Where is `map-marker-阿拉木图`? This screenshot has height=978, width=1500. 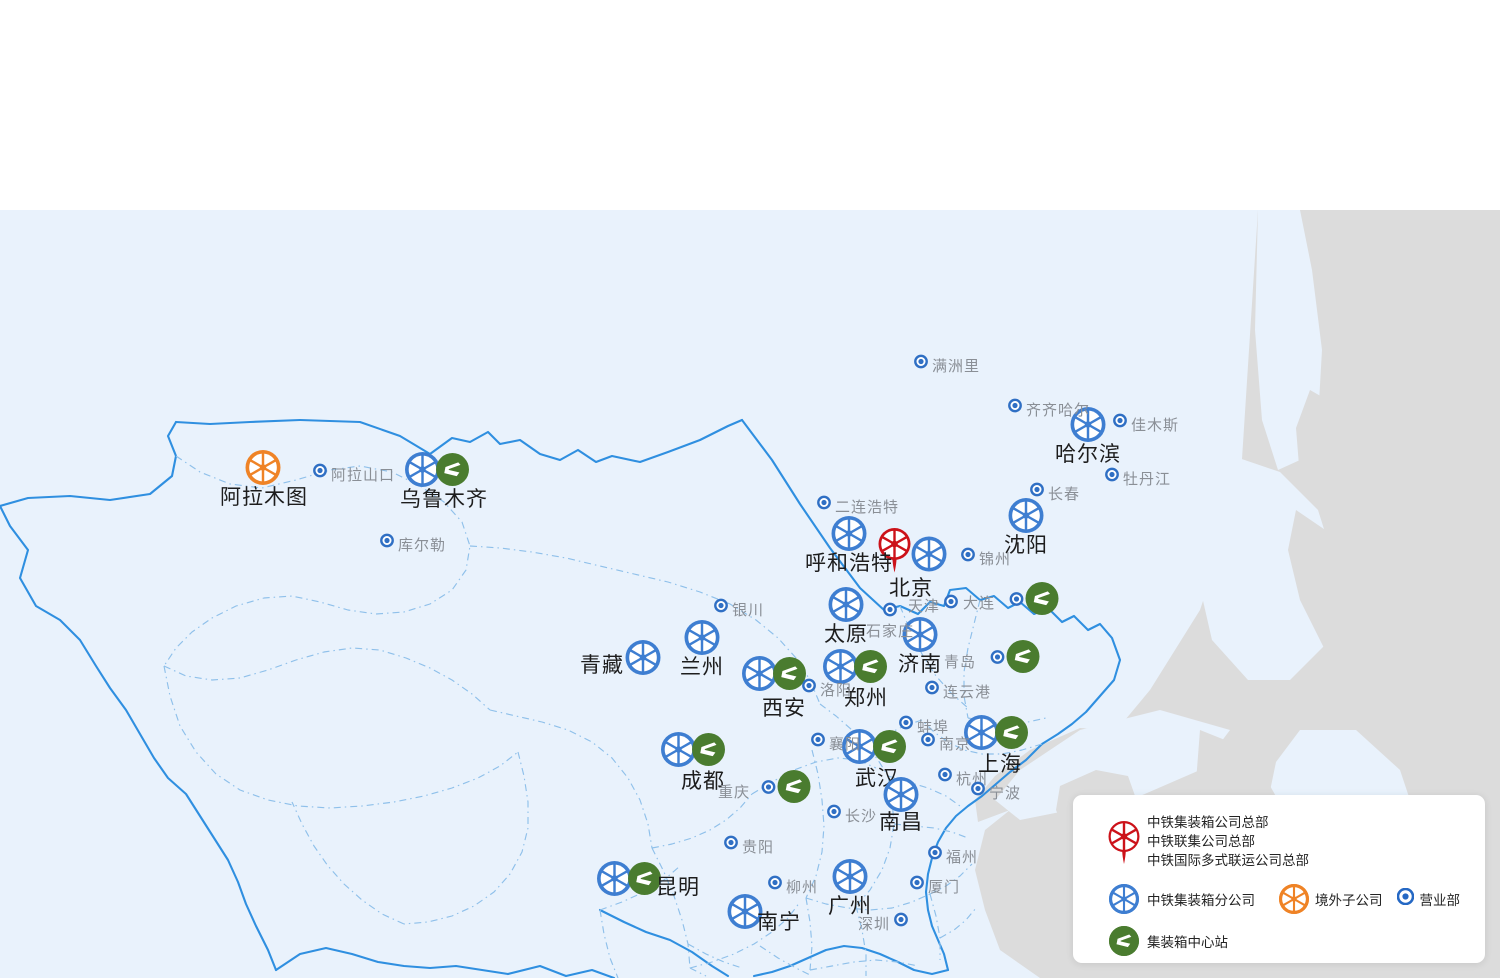 map-marker-阿拉木图 is located at coordinates (263, 470).